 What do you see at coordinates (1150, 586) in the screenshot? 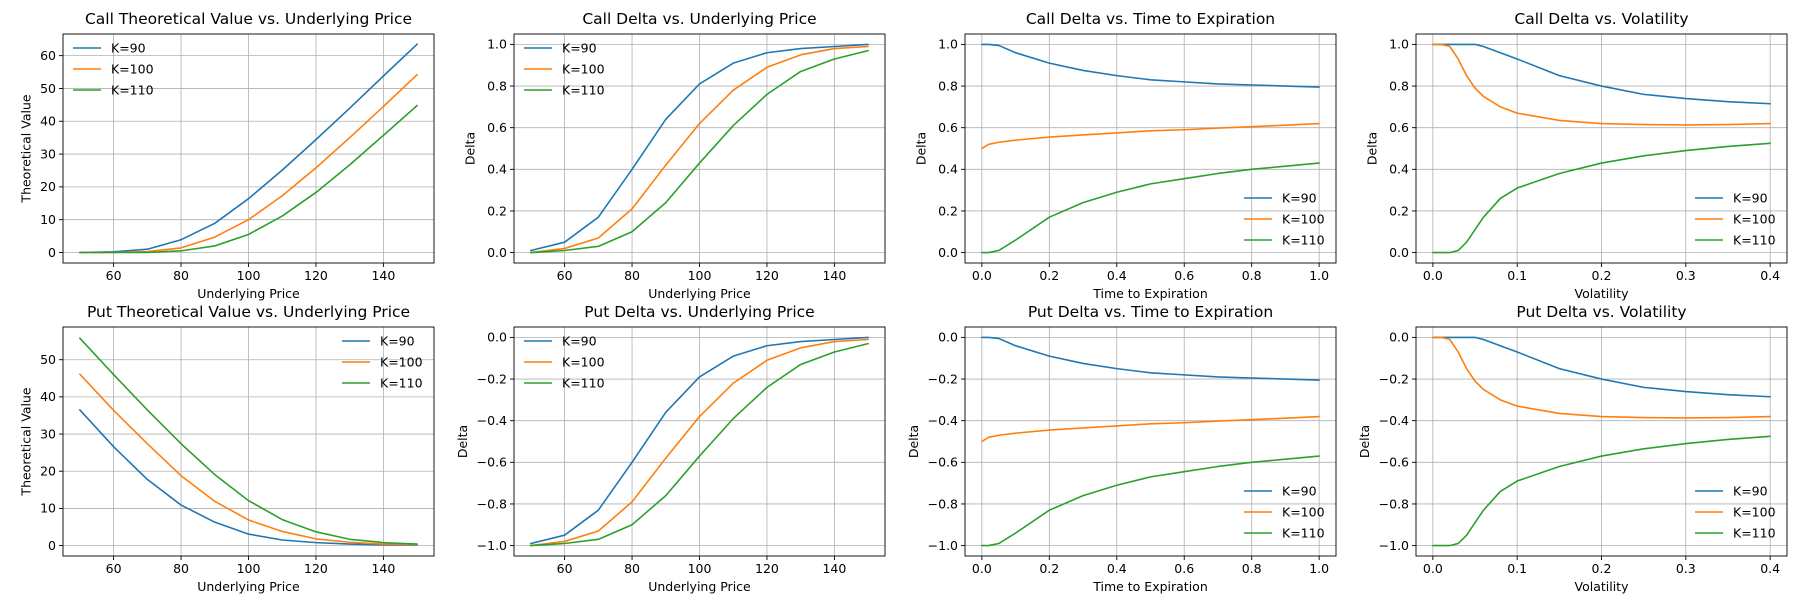
I see `x-axis-label: Time to Expiration` at bounding box center [1150, 586].